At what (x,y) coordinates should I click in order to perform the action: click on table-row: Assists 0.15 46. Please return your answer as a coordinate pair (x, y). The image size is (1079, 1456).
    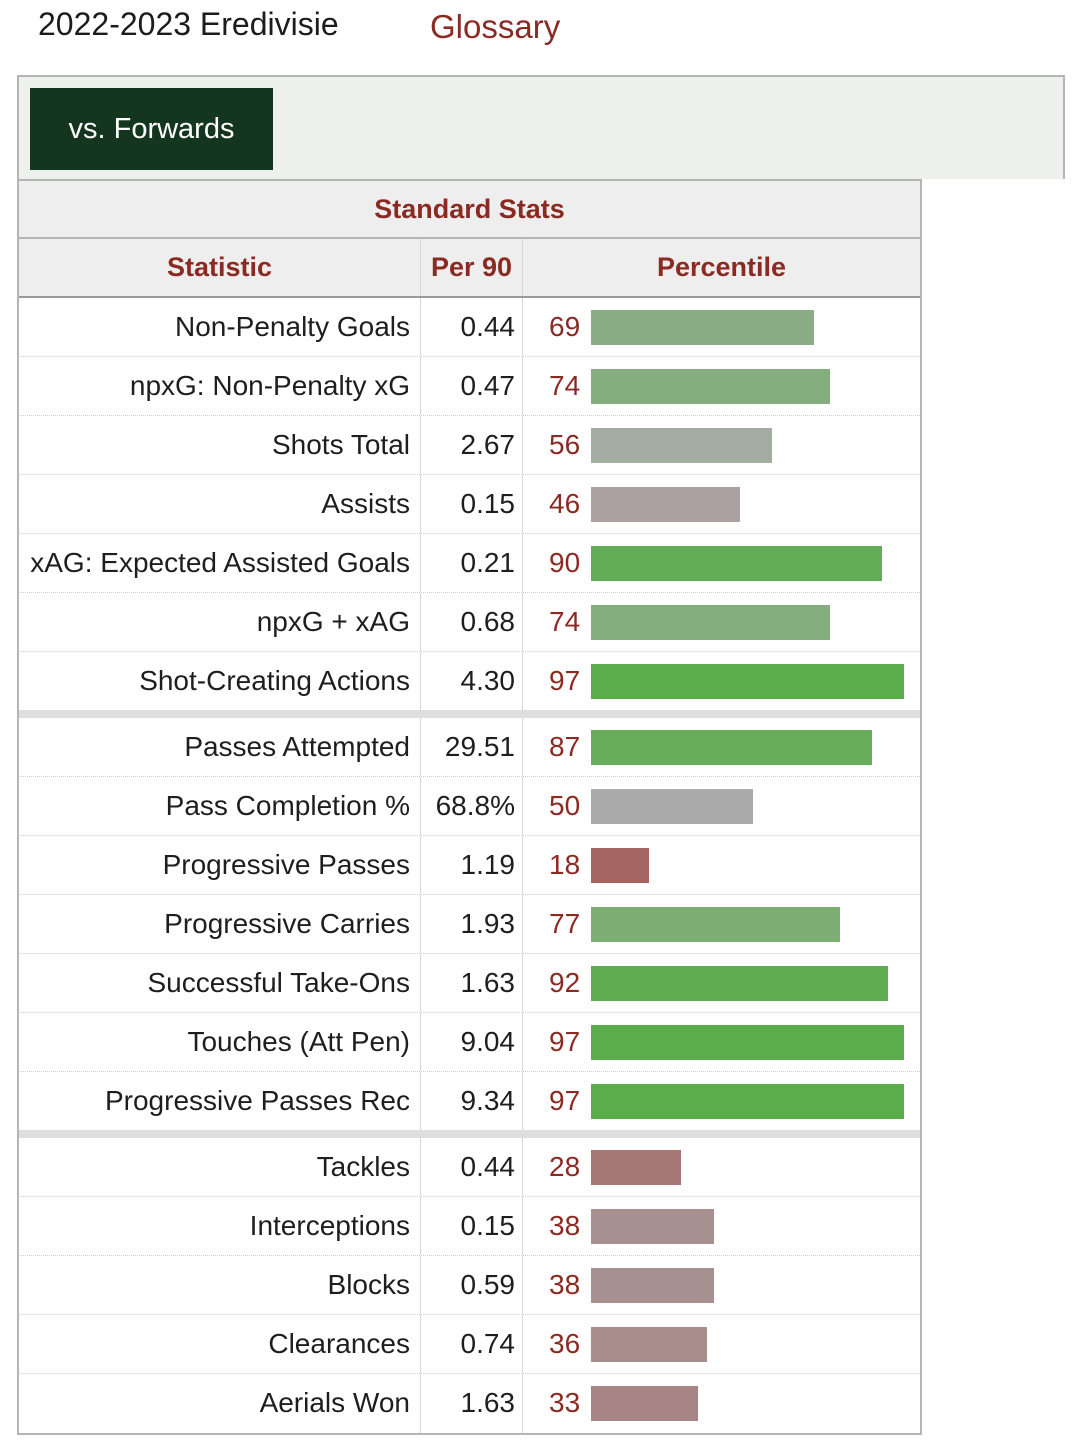
    Looking at the image, I should click on (469, 504).